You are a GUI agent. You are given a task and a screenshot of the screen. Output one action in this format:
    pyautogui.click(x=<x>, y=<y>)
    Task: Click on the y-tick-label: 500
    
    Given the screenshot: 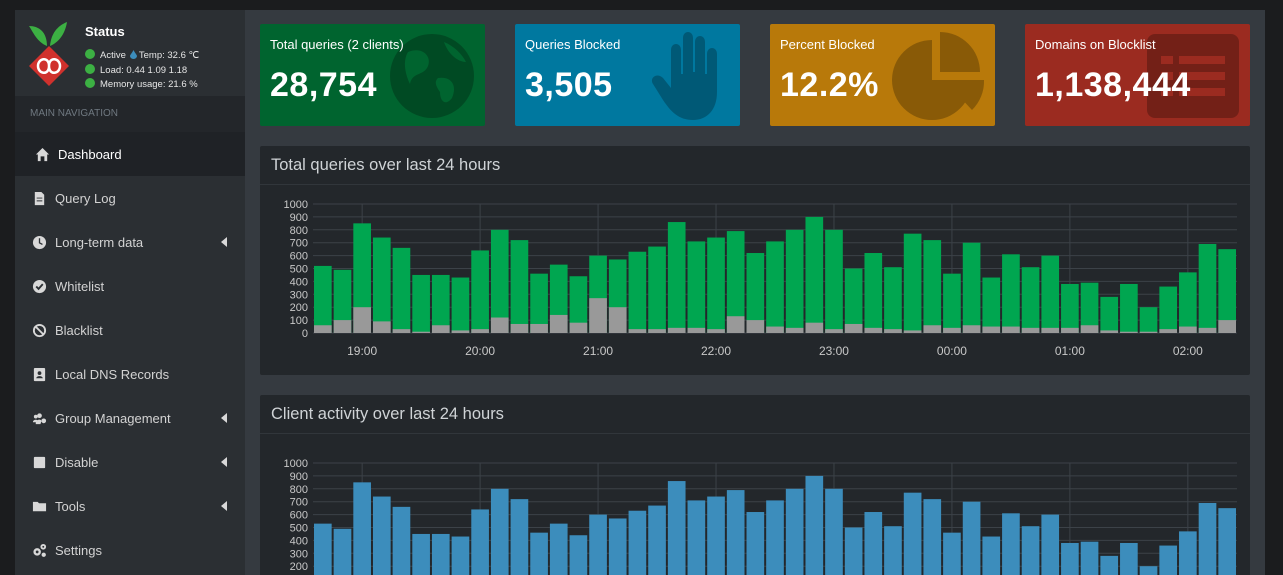 What is the action you would take?
    pyautogui.click(x=299, y=529)
    